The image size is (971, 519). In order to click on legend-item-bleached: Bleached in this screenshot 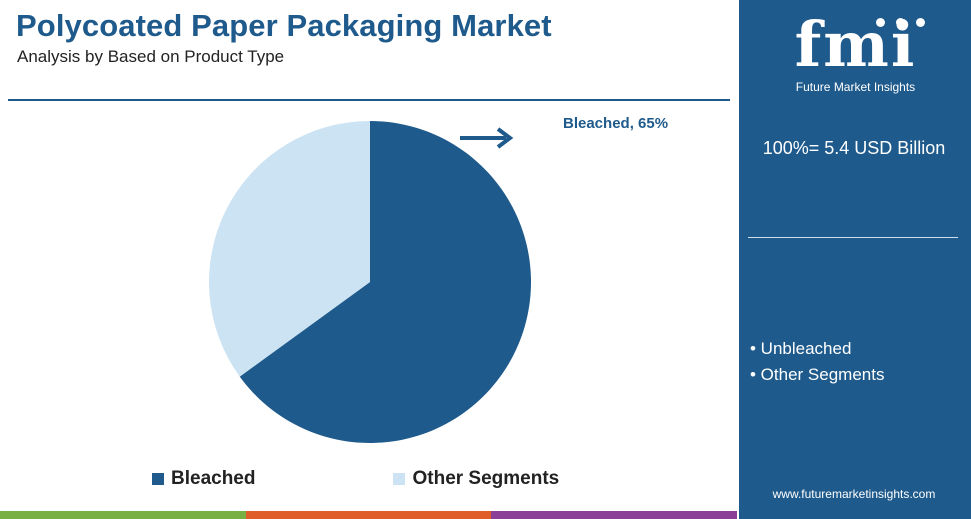, I will do `click(203, 479)`.